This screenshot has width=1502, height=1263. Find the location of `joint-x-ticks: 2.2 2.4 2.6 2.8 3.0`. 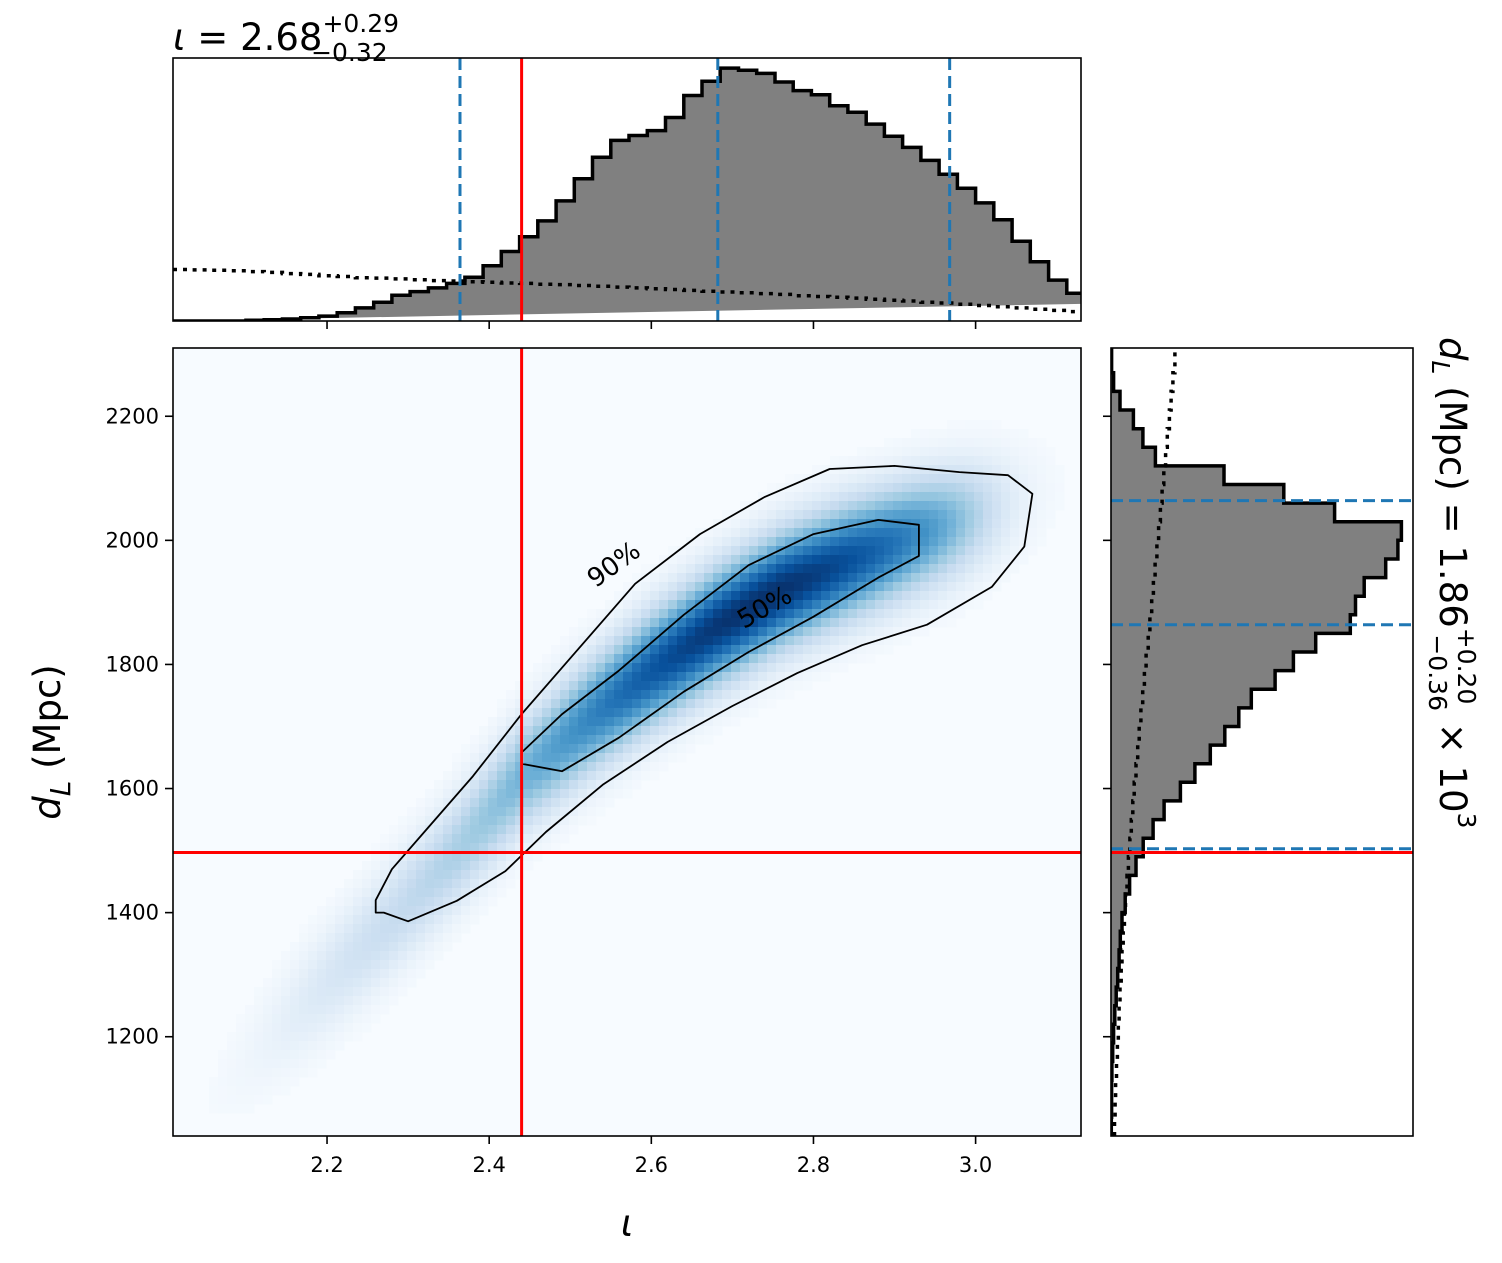

joint-x-ticks: 2.2 2.4 2.6 2.8 3.0 is located at coordinates (651, 1156).